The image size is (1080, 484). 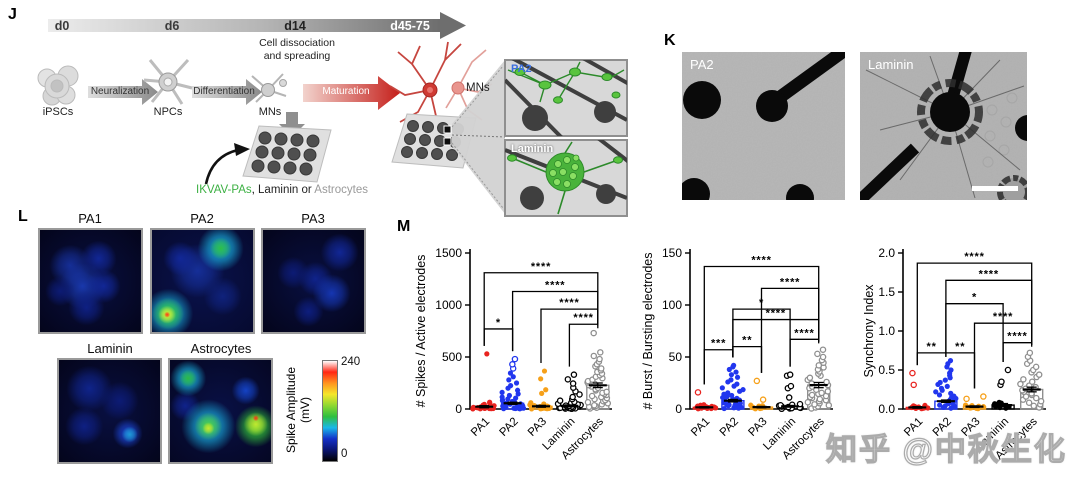 I want to click on neuralization-label: Neuralization, so click(x=120, y=91).